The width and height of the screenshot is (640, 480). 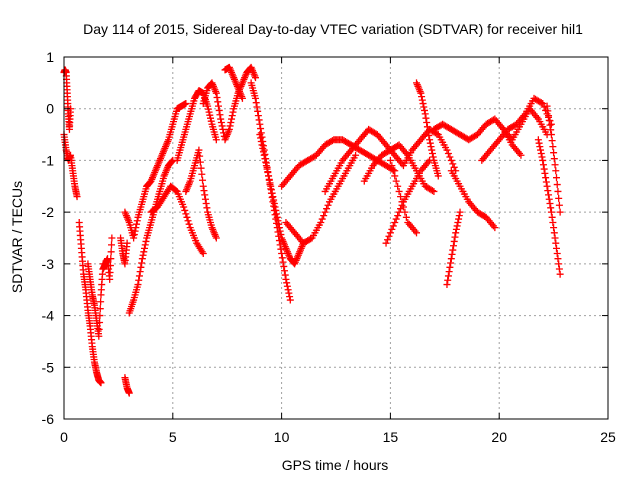 I want to click on y-tick-label: 0, so click(x=50, y=109).